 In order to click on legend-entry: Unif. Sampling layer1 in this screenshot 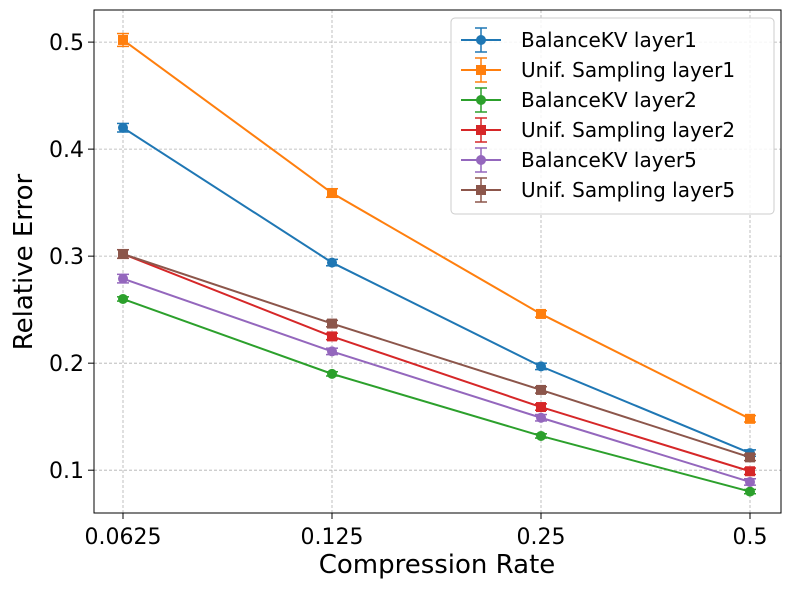, I will do `click(598, 70)`.